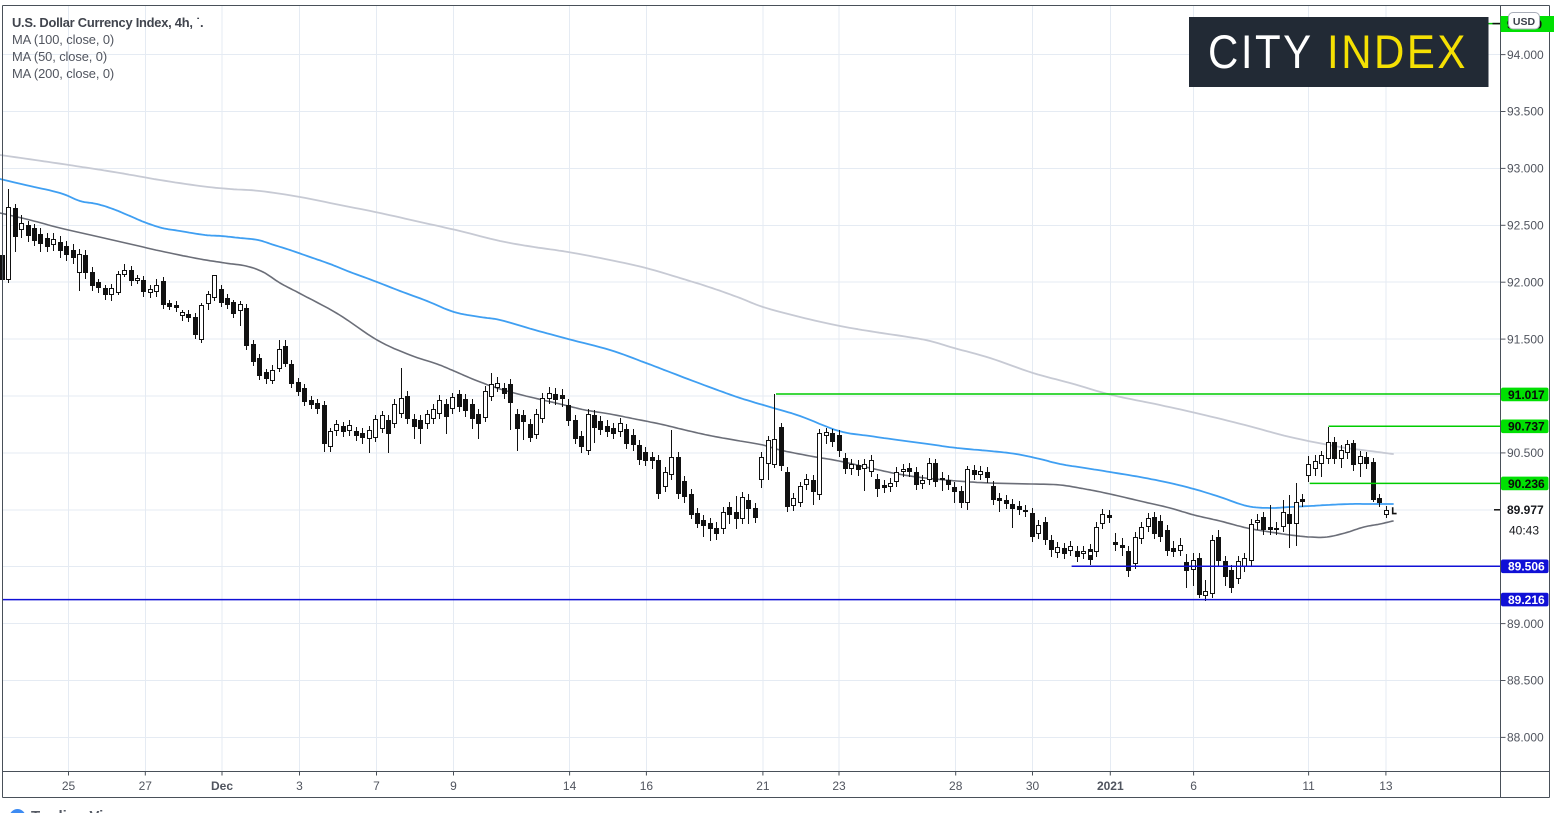 The image size is (1554, 813). I want to click on svg-text: 92.000, so click(1525, 282).